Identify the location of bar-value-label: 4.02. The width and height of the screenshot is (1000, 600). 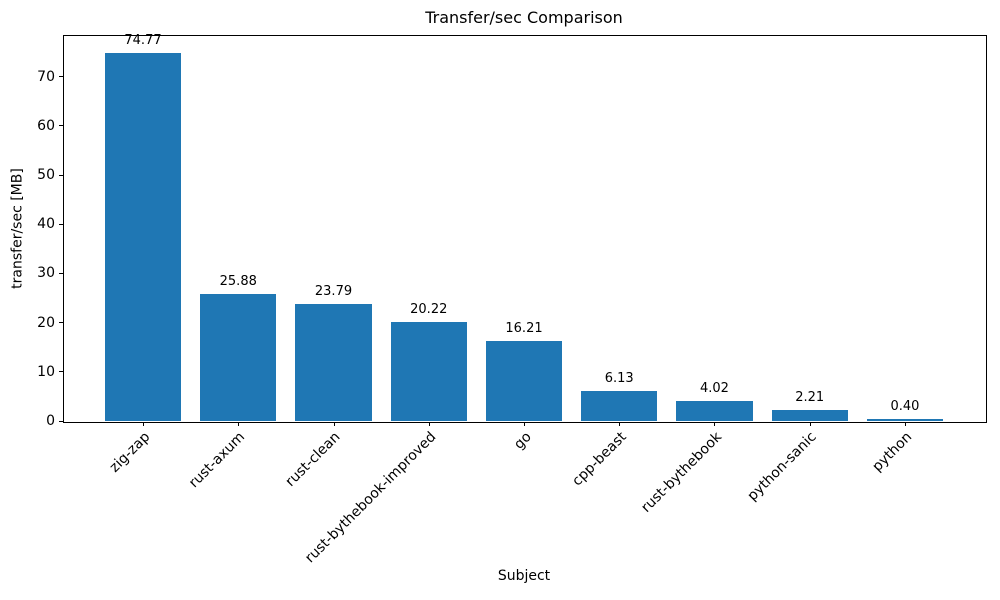
(714, 389).